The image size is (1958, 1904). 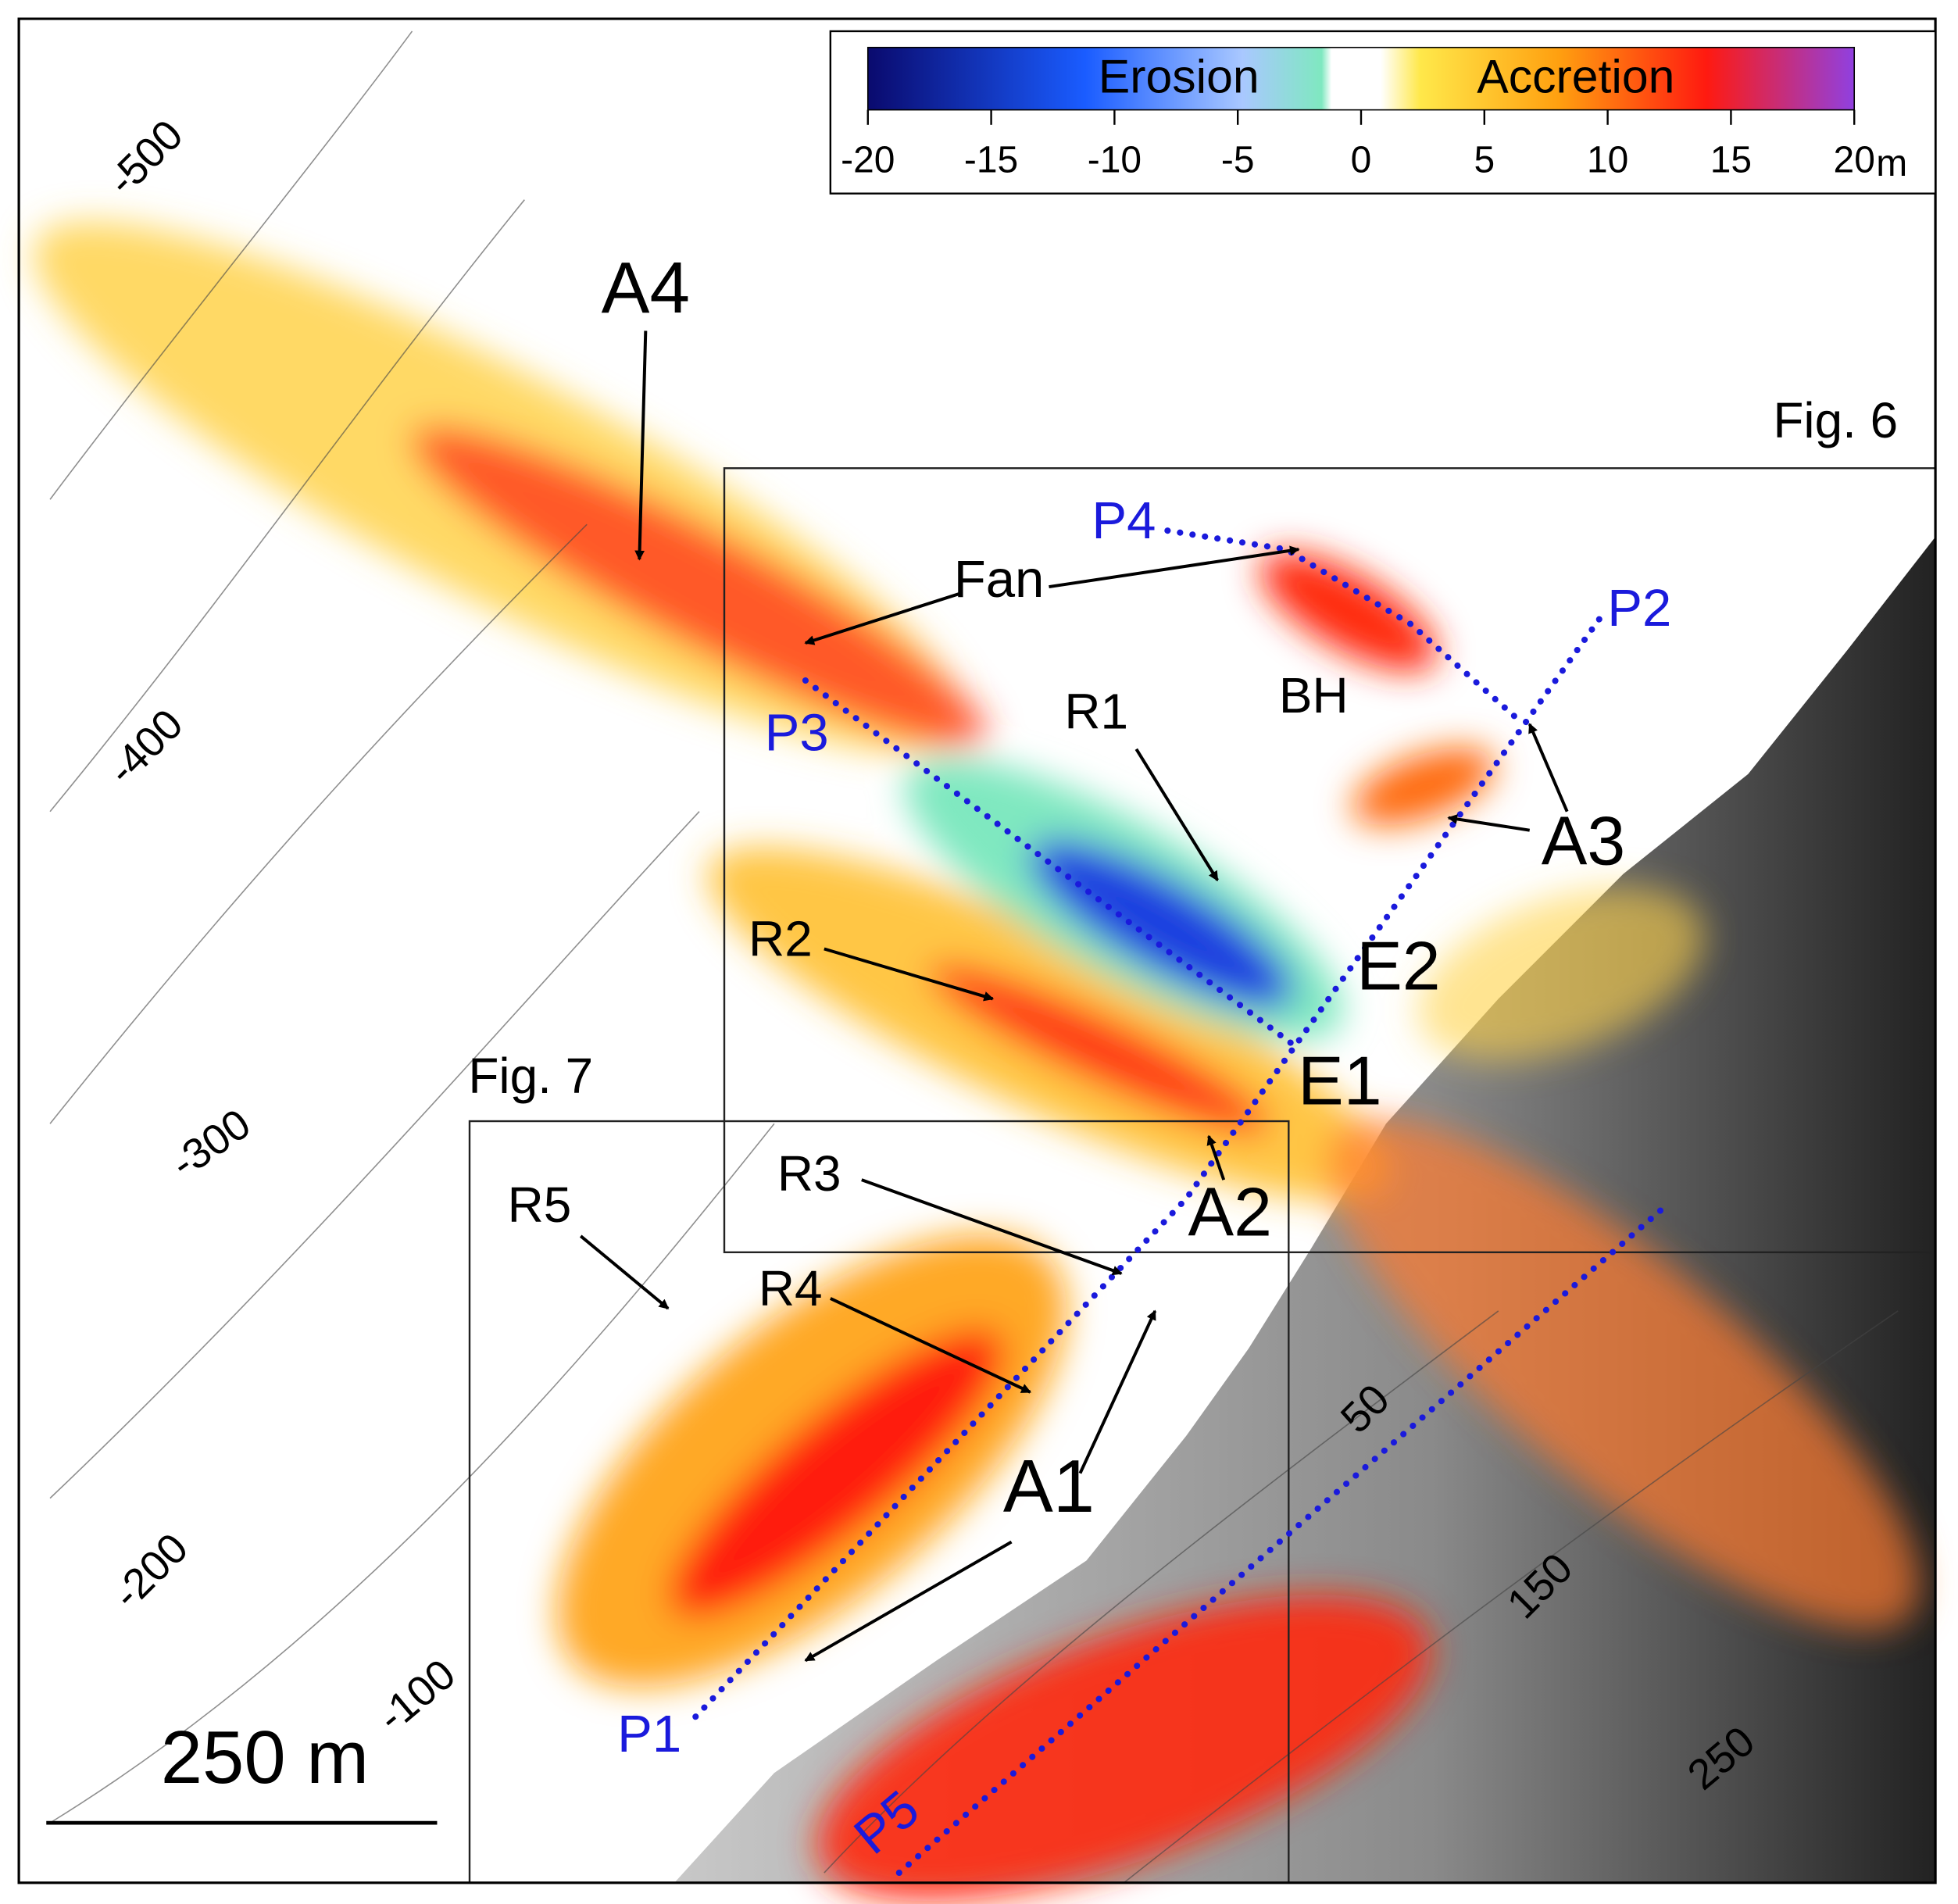 What do you see at coordinates (809, 1173) in the screenshot?
I see `annotation-label: R3` at bounding box center [809, 1173].